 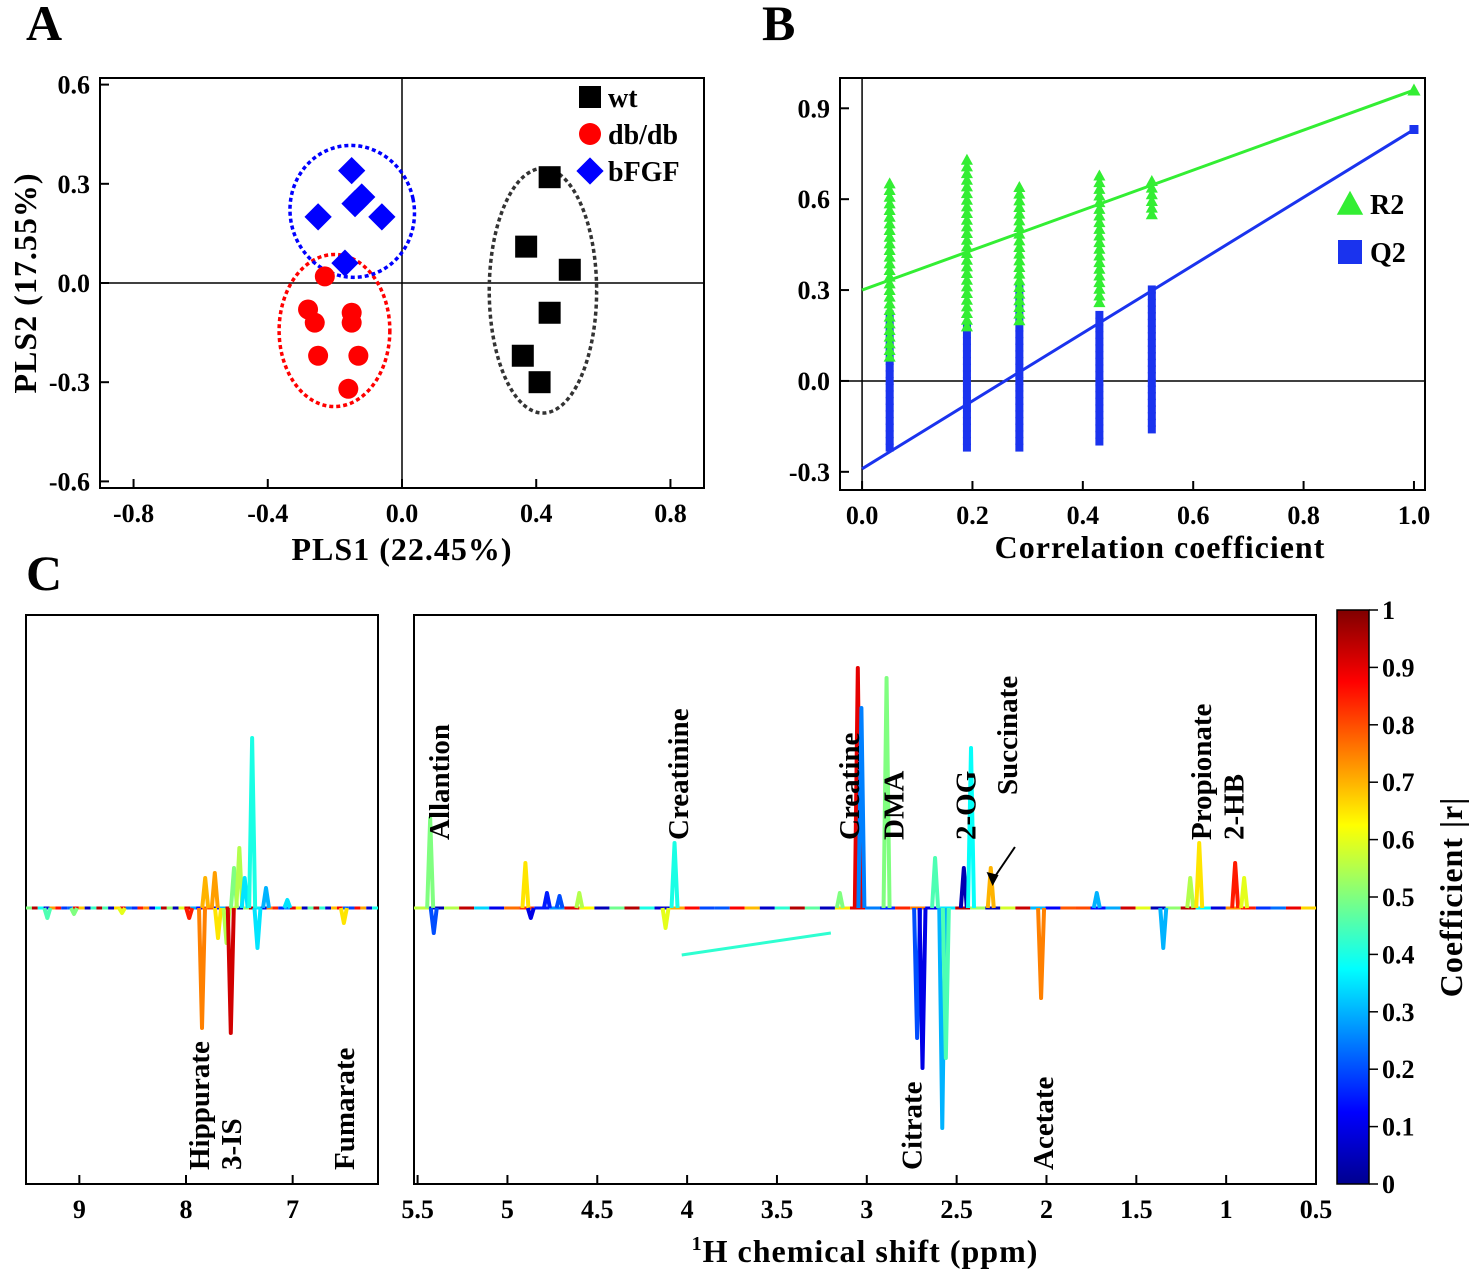 I want to click on legend-marker-wt, so click(x=590, y=97).